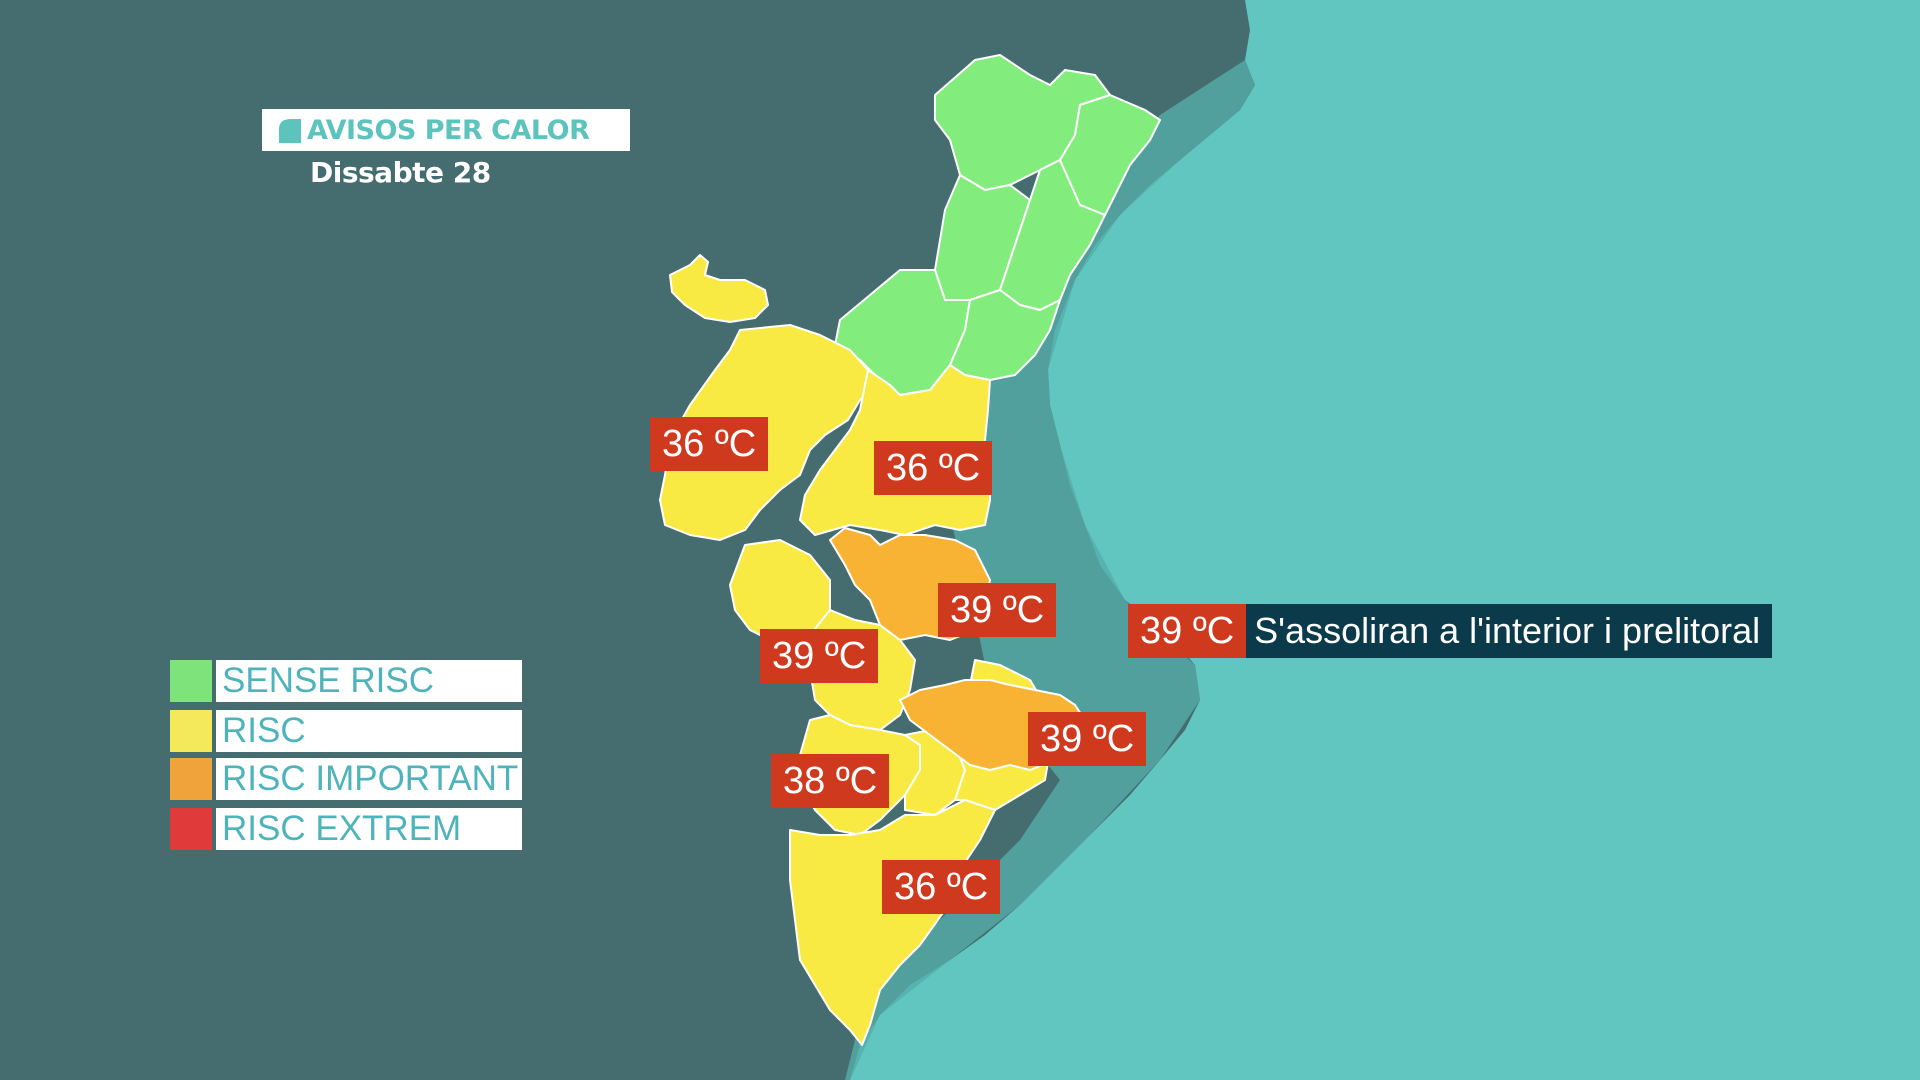 The width and height of the screenshot is (1920, 1080). Describe the element at coordinates (369, 829) in the screenshot. I see `legend-label: RISC EXTREM` at that location.